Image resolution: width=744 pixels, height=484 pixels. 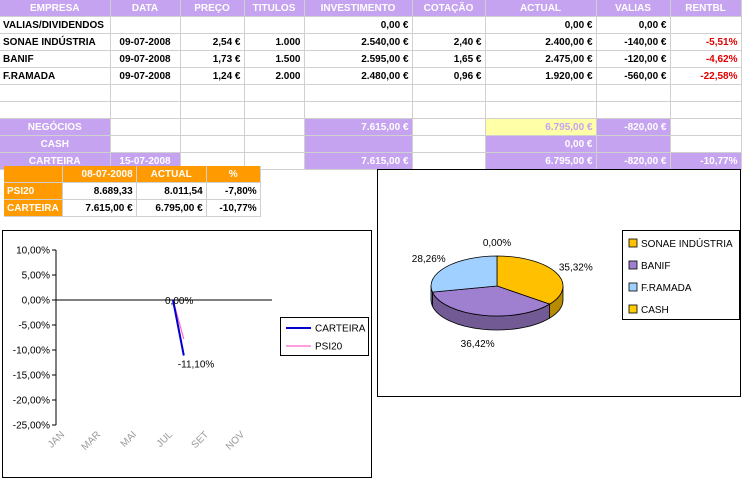 I want to click on cell-titulos: 2.000, so click(x=274, y=76).